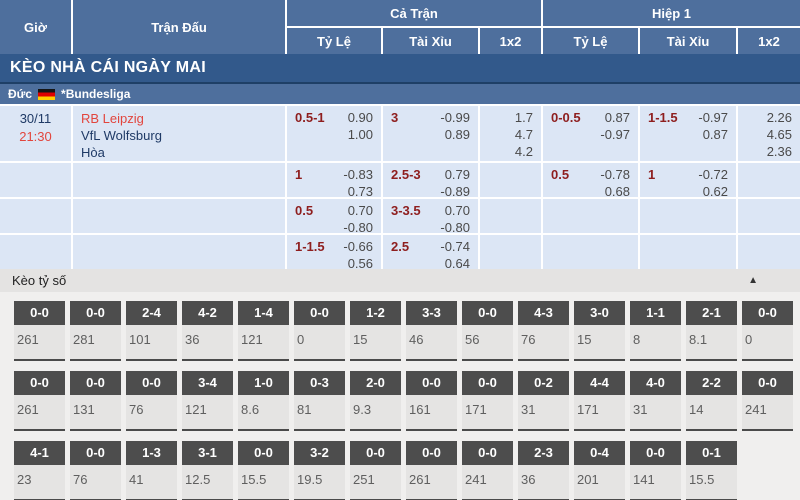 This screenshot has height=500, width=800. I want to click on away-team-name: VfL Wolfsburg, so click(121, 135).